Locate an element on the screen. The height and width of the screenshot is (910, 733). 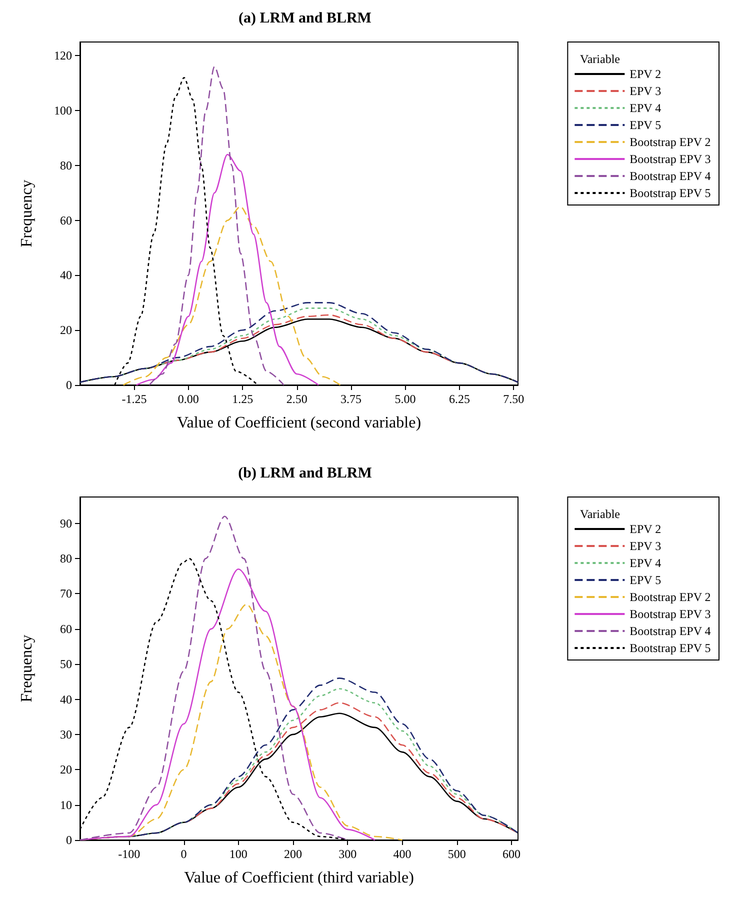
x-tick-label: 400 is located at coordinates (402, 854).